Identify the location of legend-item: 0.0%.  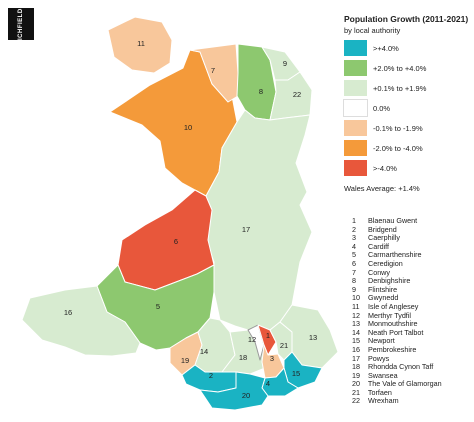
(367, 108).